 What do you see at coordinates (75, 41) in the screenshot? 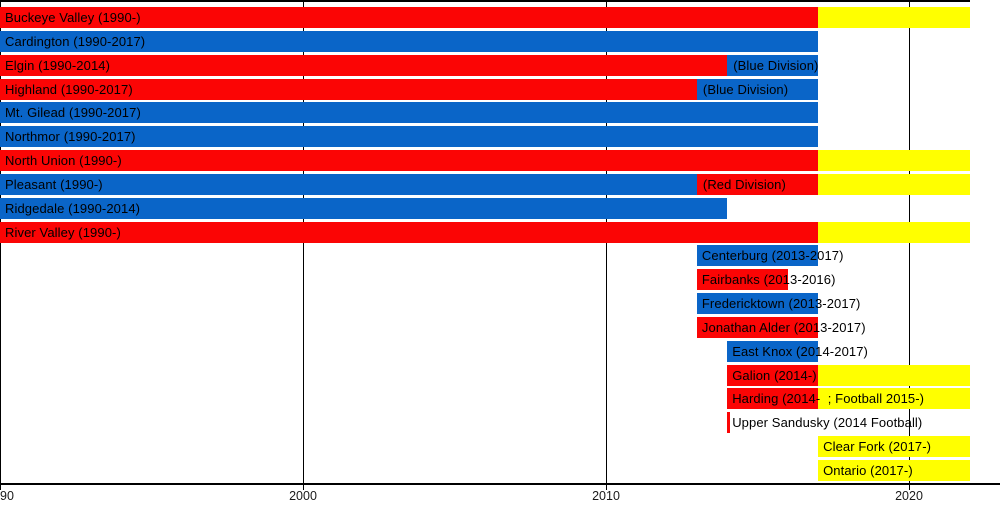
I see `team-label: Cardington (1990-2017)` at bounding box center [75, 41].